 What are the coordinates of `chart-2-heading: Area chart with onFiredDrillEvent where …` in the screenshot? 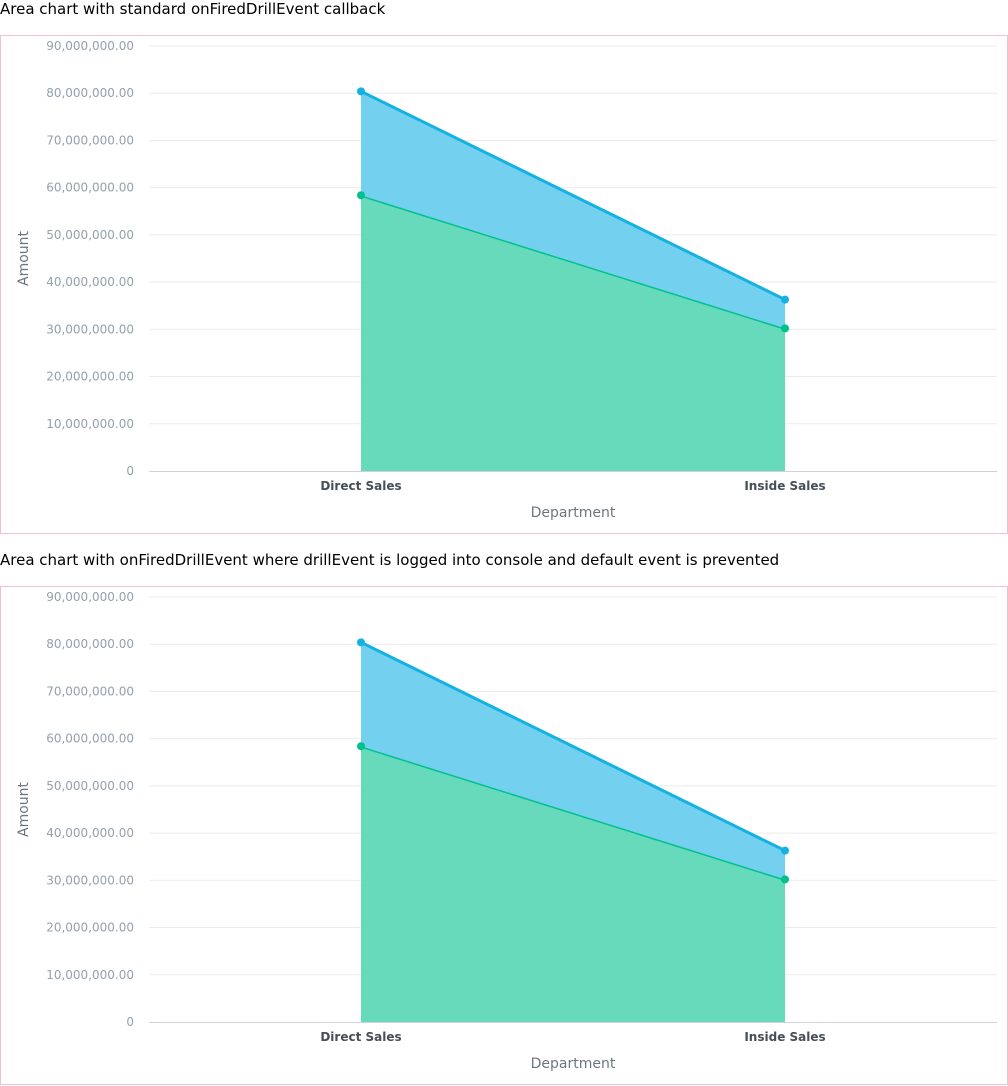 It's located at (390, 560).